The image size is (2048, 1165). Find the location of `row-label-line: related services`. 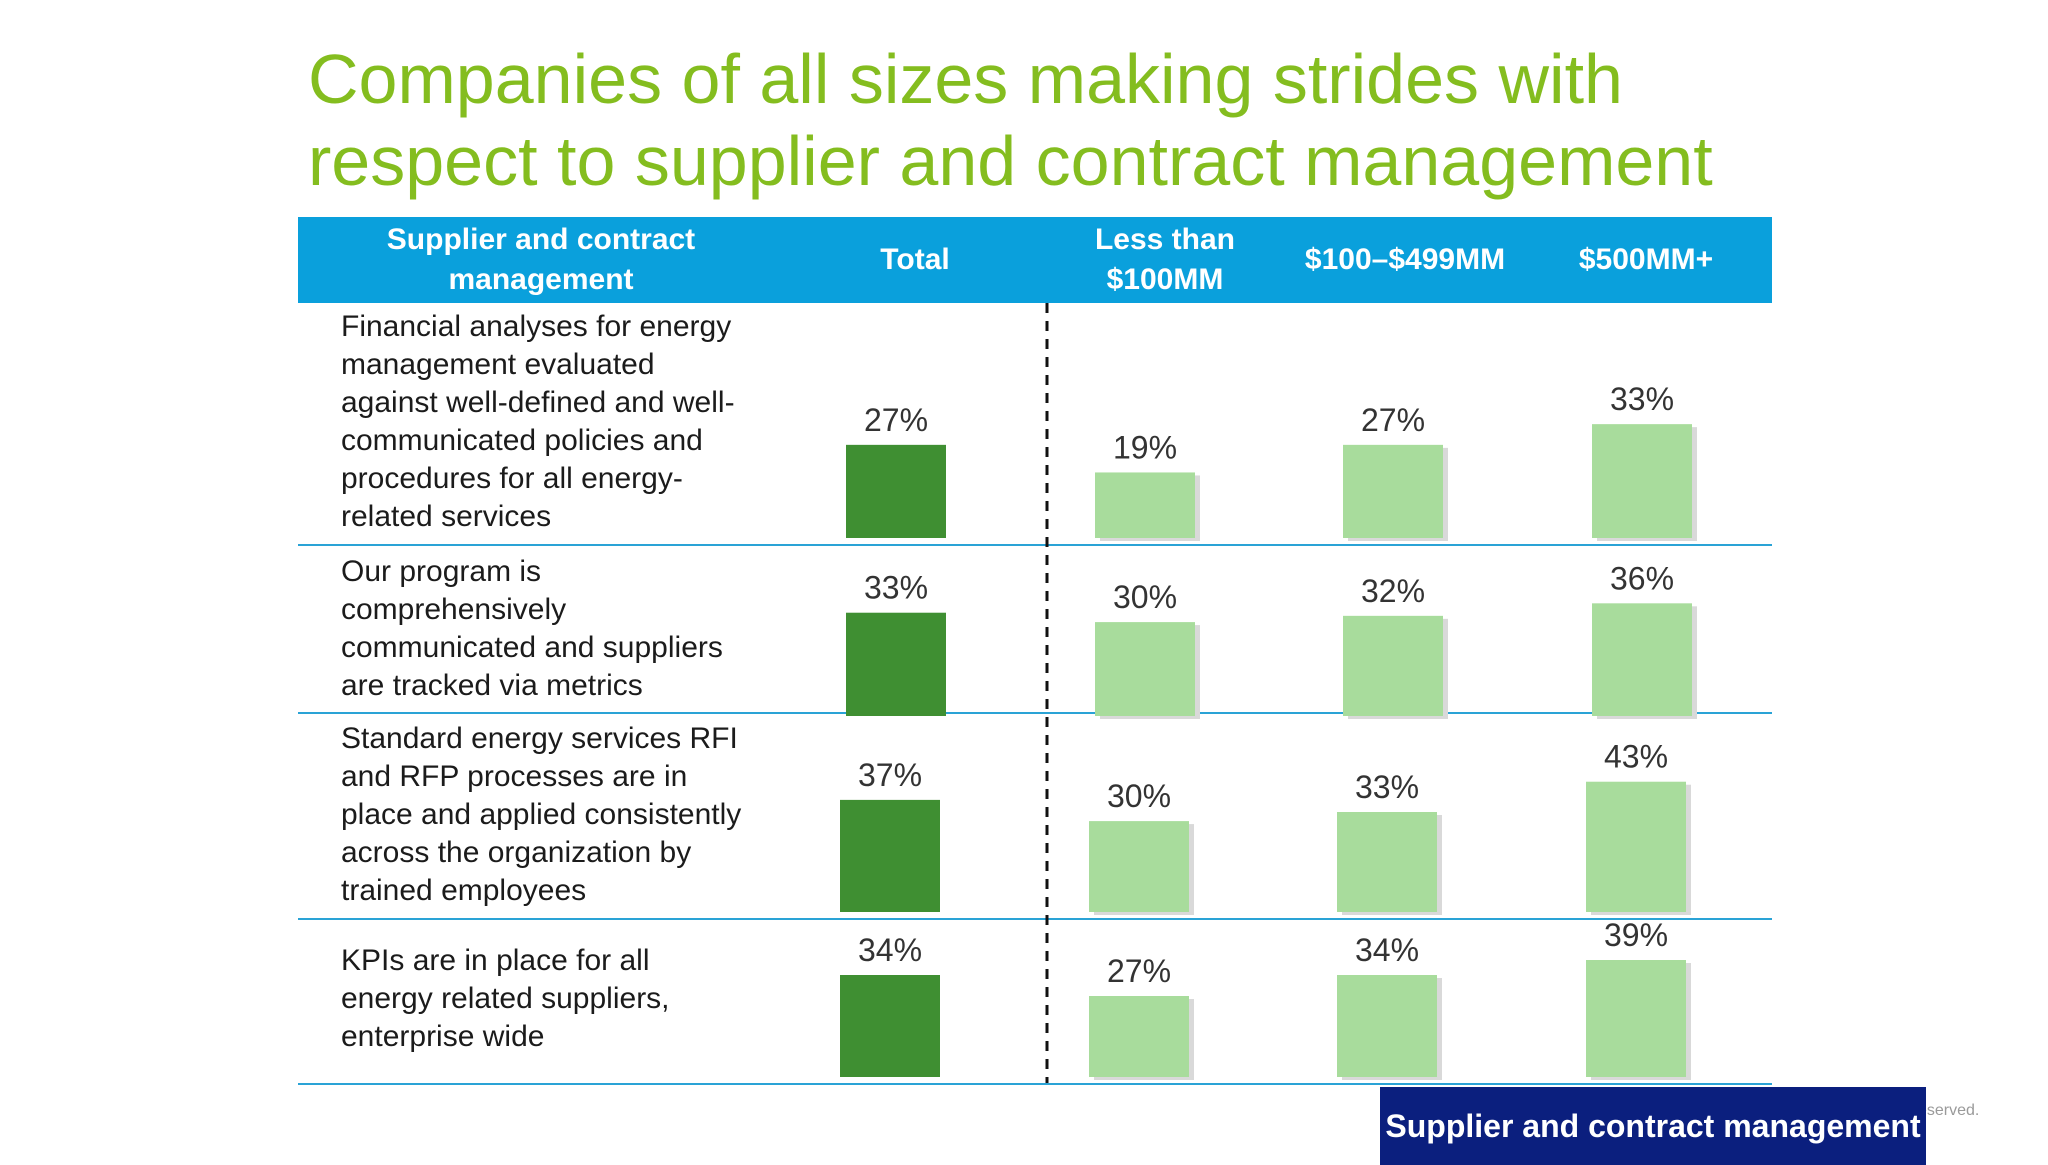

row-label-line: related services is located at coordinates (446, 516).